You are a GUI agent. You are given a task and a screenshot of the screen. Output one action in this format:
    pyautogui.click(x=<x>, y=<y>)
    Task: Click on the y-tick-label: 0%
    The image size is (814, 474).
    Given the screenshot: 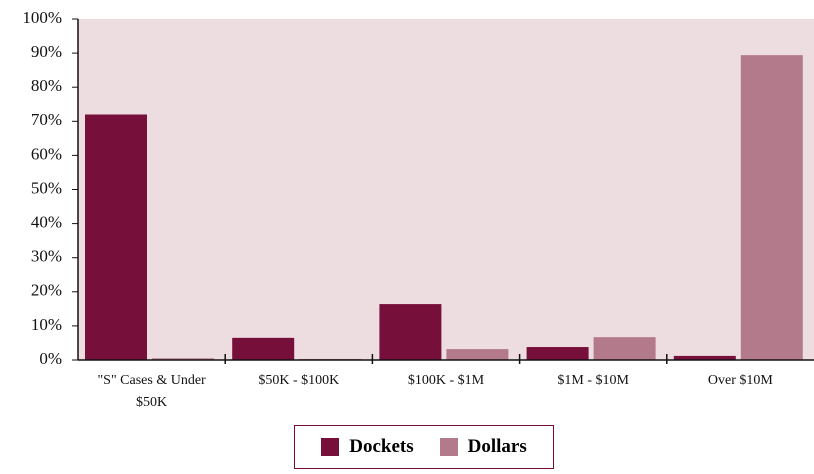 What is the action you would take?
    pyautogui.click(x=50, y=358)
    